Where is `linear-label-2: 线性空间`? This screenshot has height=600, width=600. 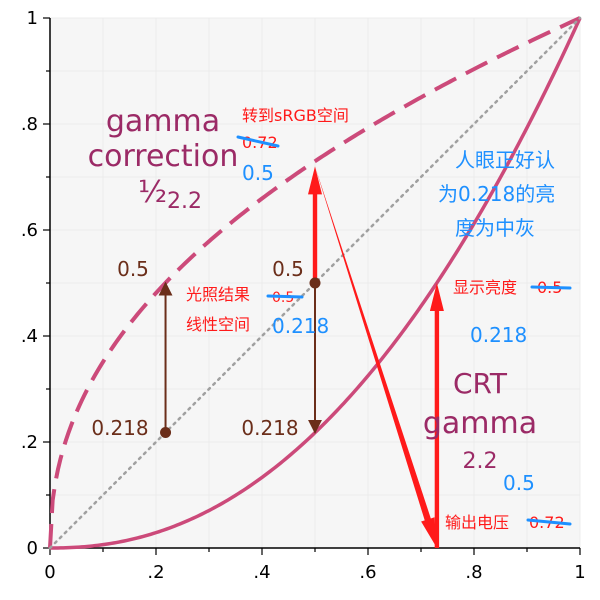
linear-label-2: 线性空间 is located at coordinates (218, 324).